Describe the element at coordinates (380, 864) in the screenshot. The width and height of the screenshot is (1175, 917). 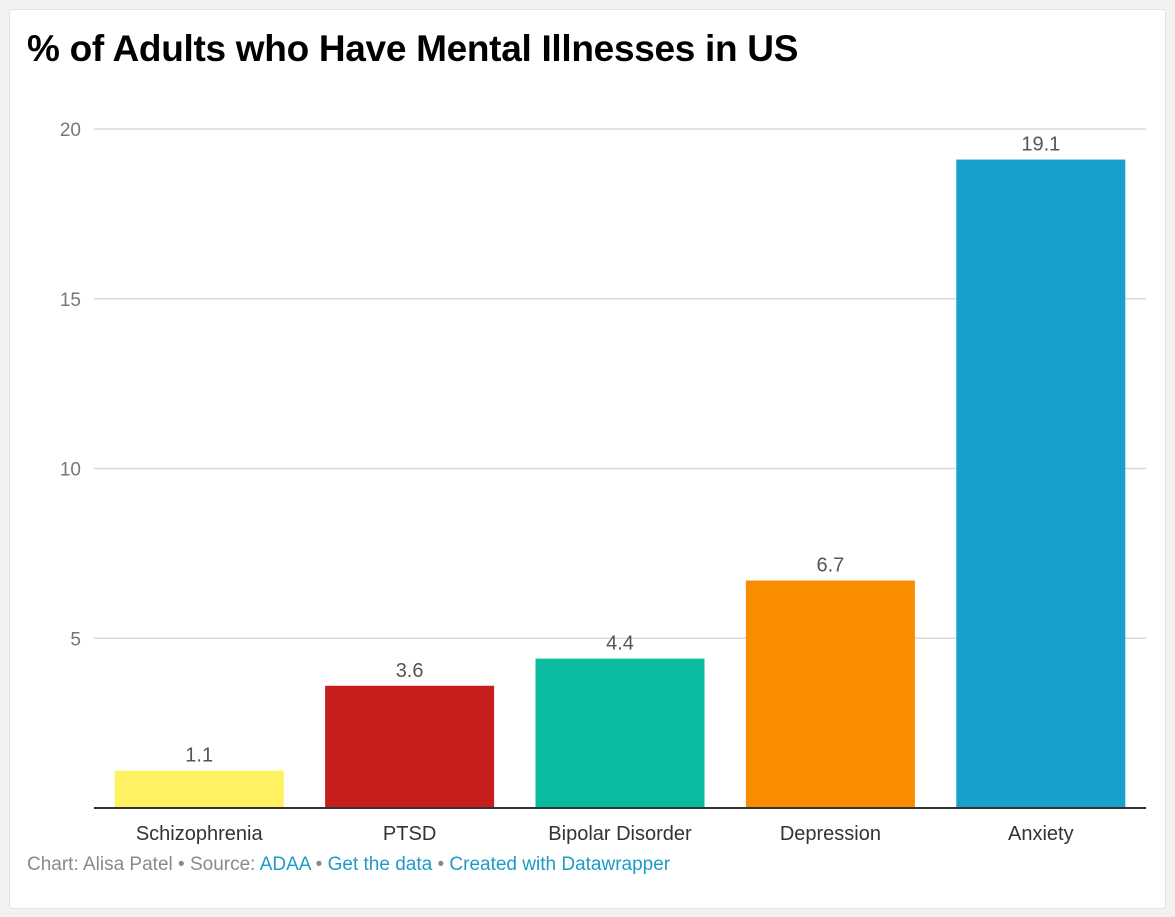
I see `get-data-link: Get the data` at that location.